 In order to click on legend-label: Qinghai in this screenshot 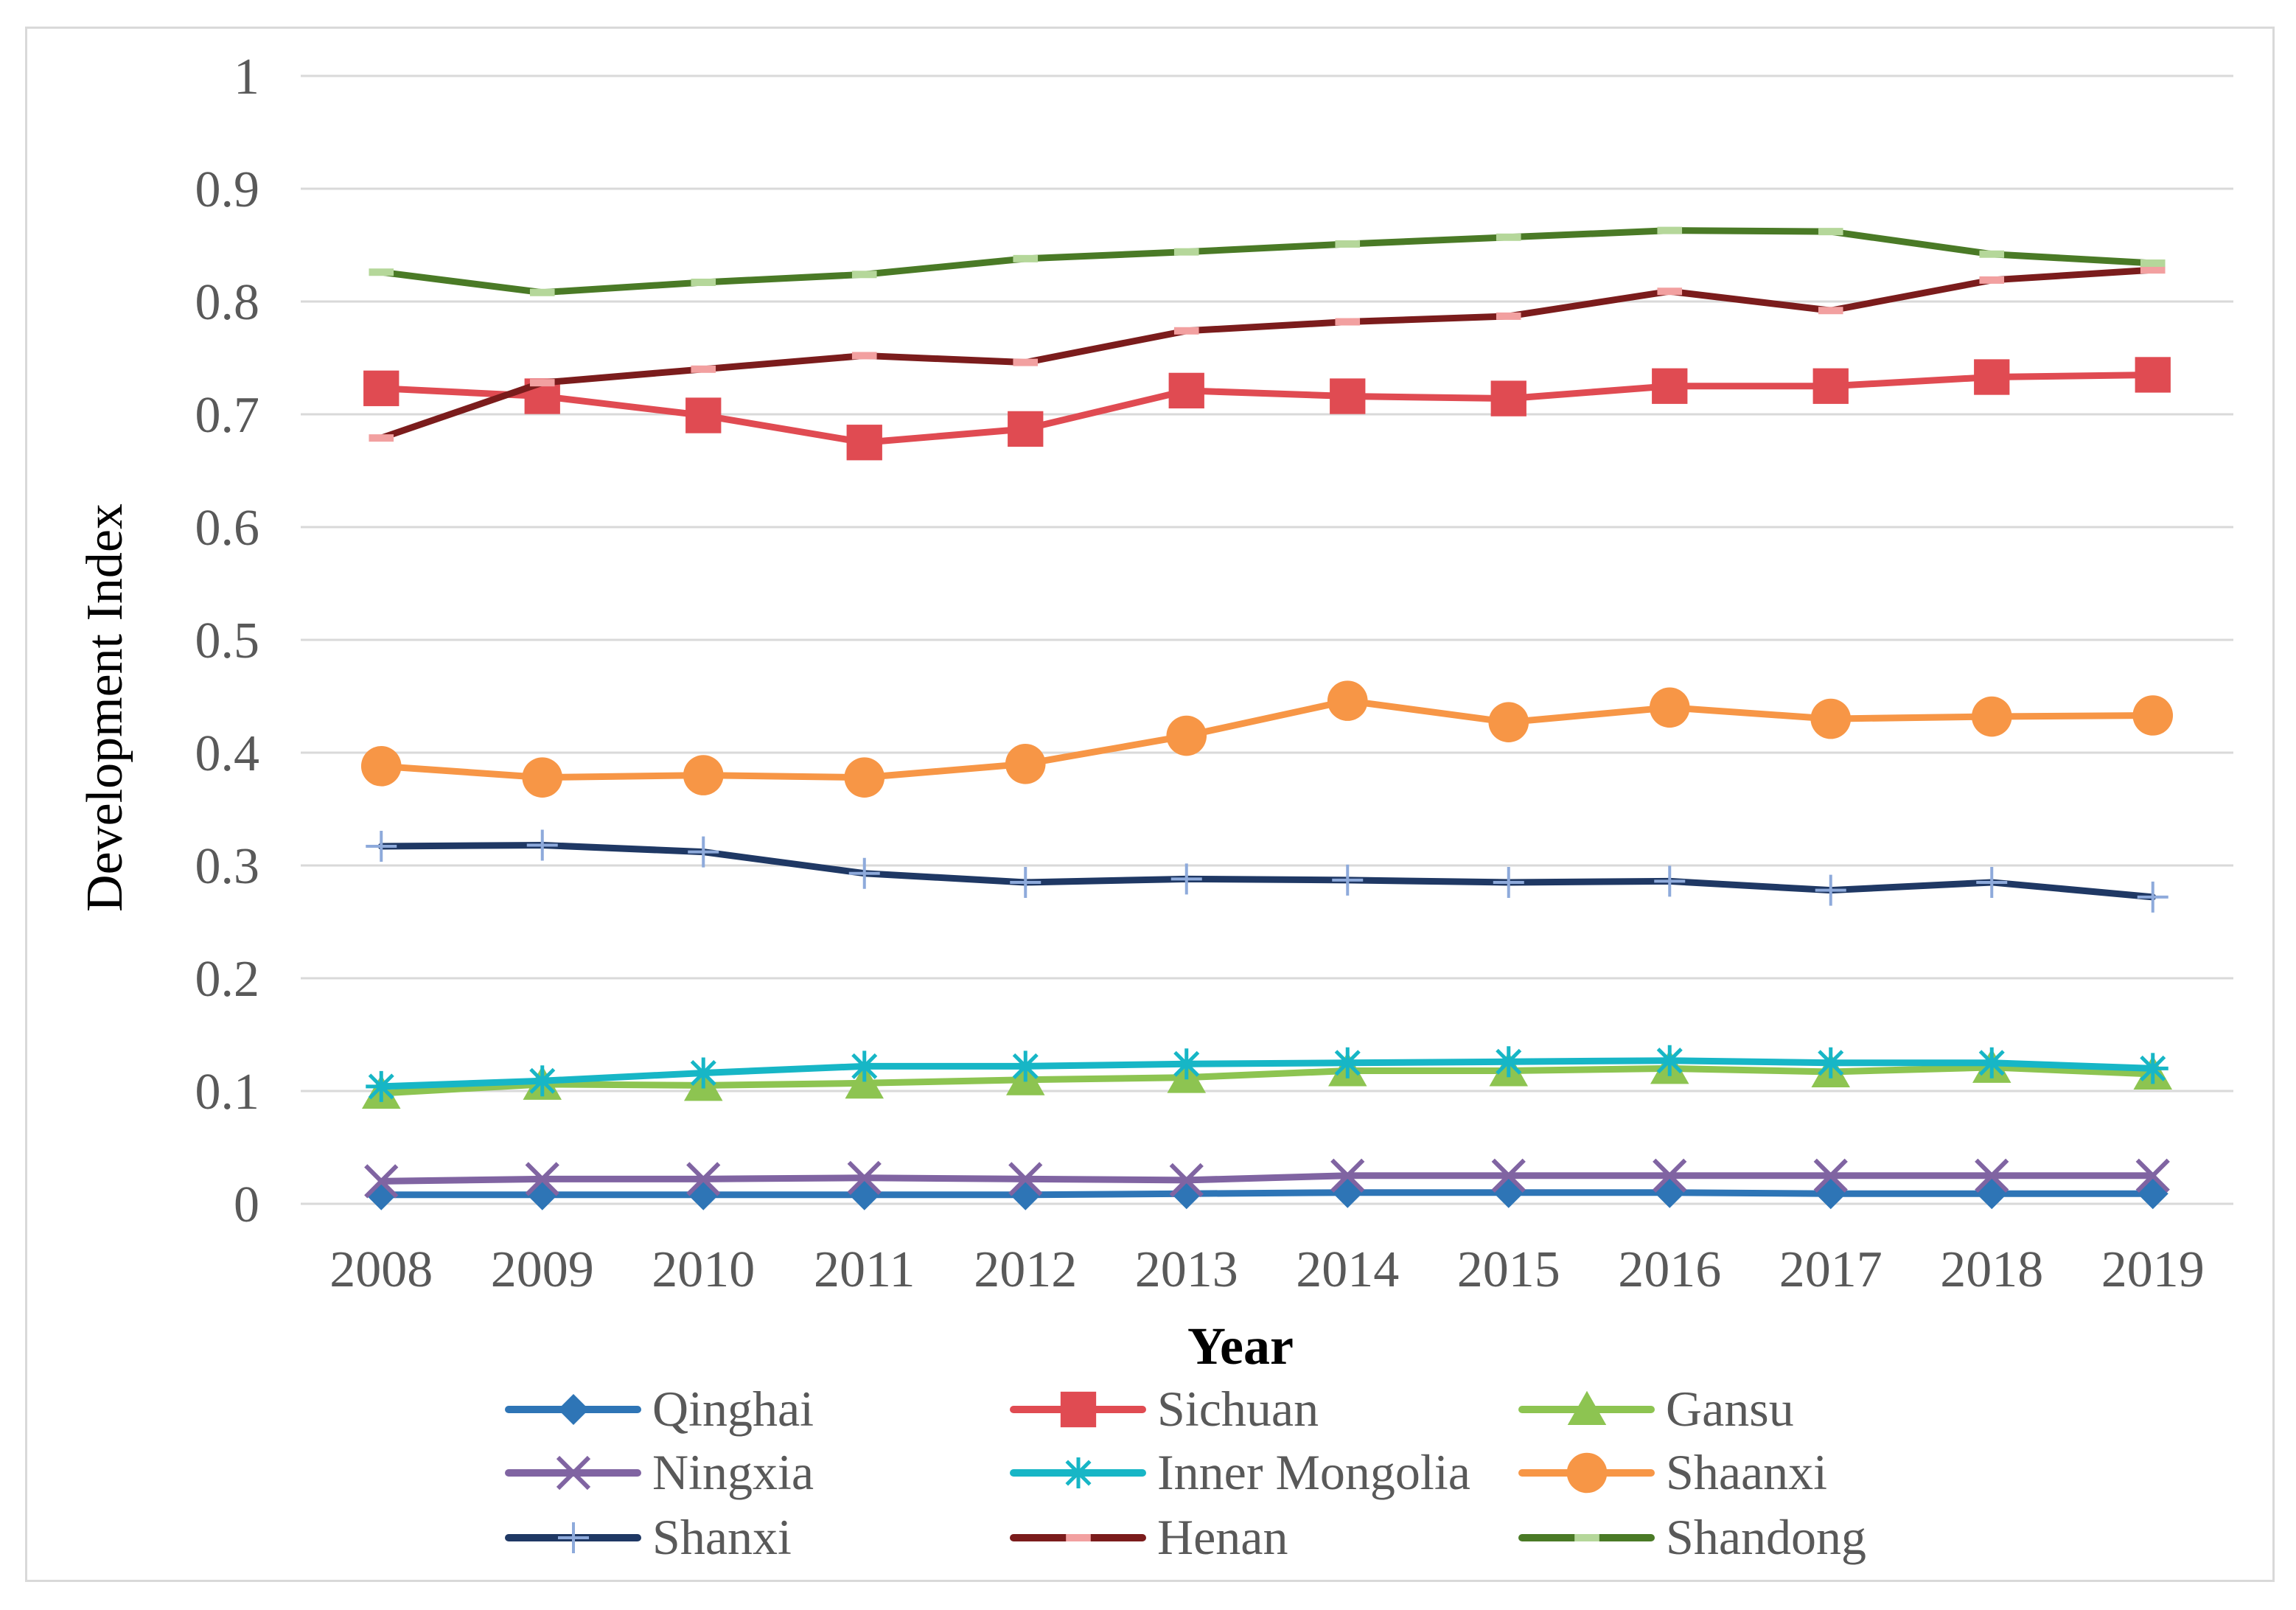, I will do `click(733, 1409)`.